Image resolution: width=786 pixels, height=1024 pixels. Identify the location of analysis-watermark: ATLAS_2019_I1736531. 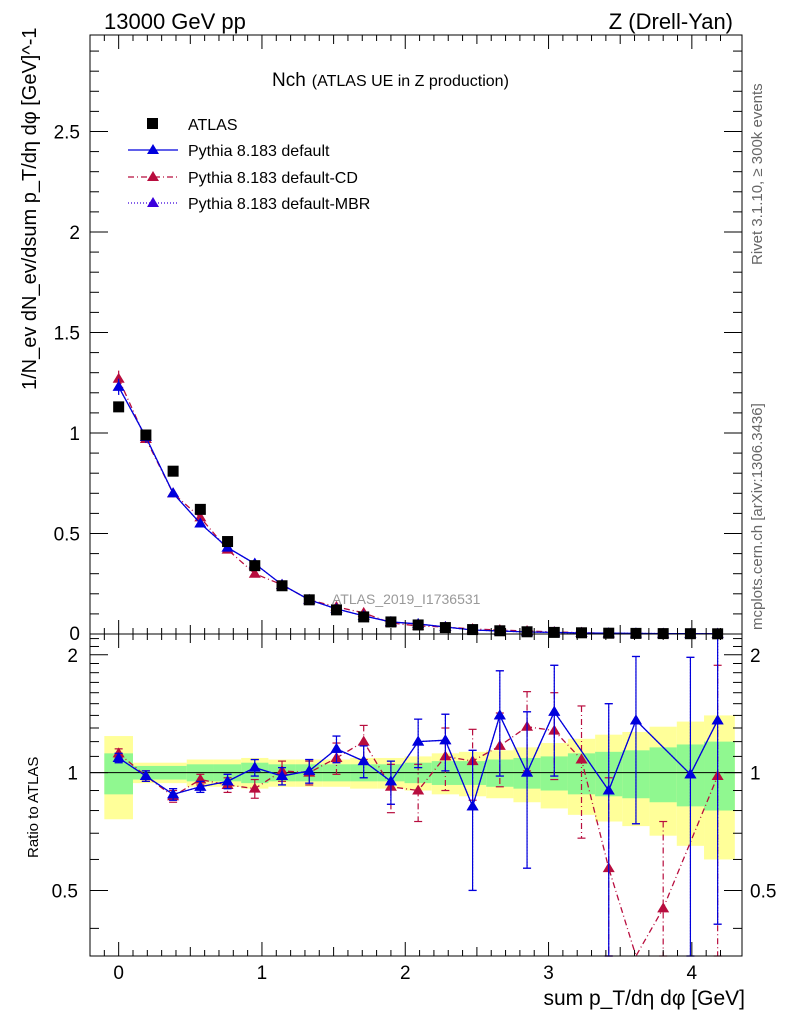
(406, 599).